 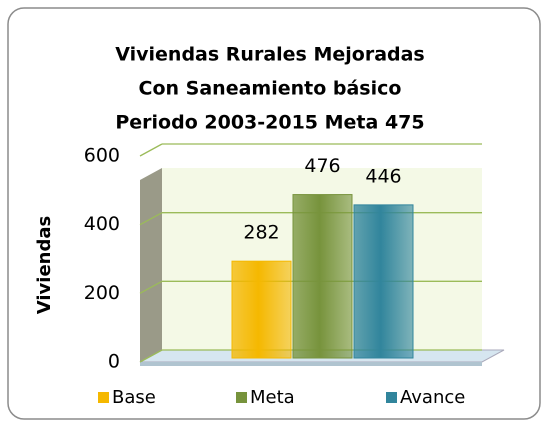 I want to click on floor-edge, so click(x=311, y=364).